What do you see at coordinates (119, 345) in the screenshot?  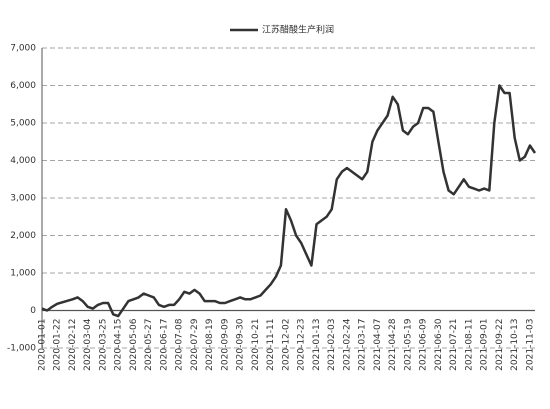 I see `x-tick-label: 2020-04-15` at bounding box center [119, 345].